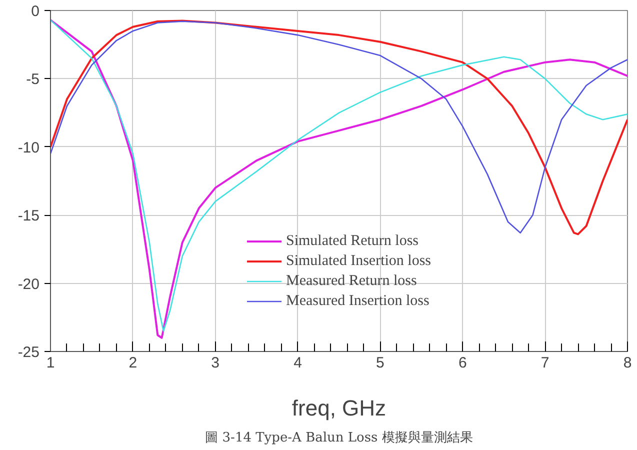 The height and width of the screenshot is (450, 637). I want to click on y-tick-label: -25, so click(29, 352).